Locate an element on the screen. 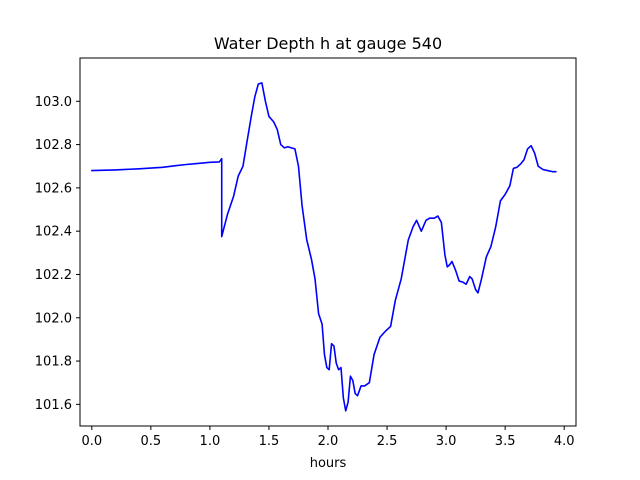 Image resolution: width=640 pixels, height=480 pixels. x-tick-label: 1.0 is located at coordinates (210, 441).